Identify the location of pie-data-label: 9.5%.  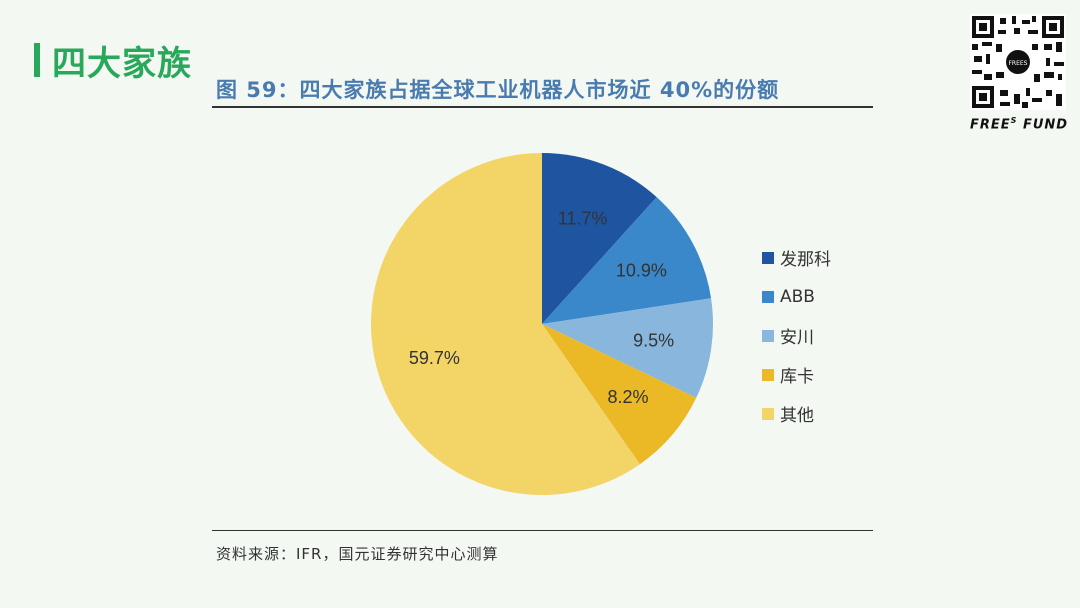
(653, 341).